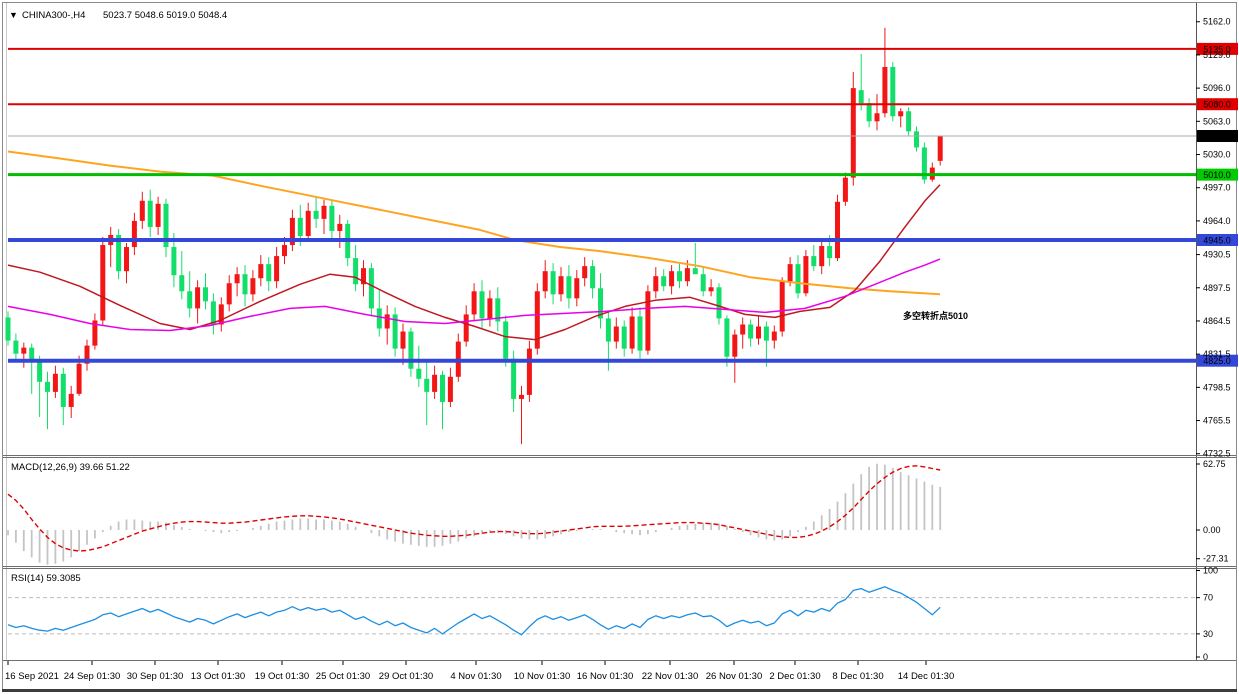  Describe the element at coordinates (92, 676) in the screenshot. I see `time-tick-label: 24 Sep 01:30` at that location.